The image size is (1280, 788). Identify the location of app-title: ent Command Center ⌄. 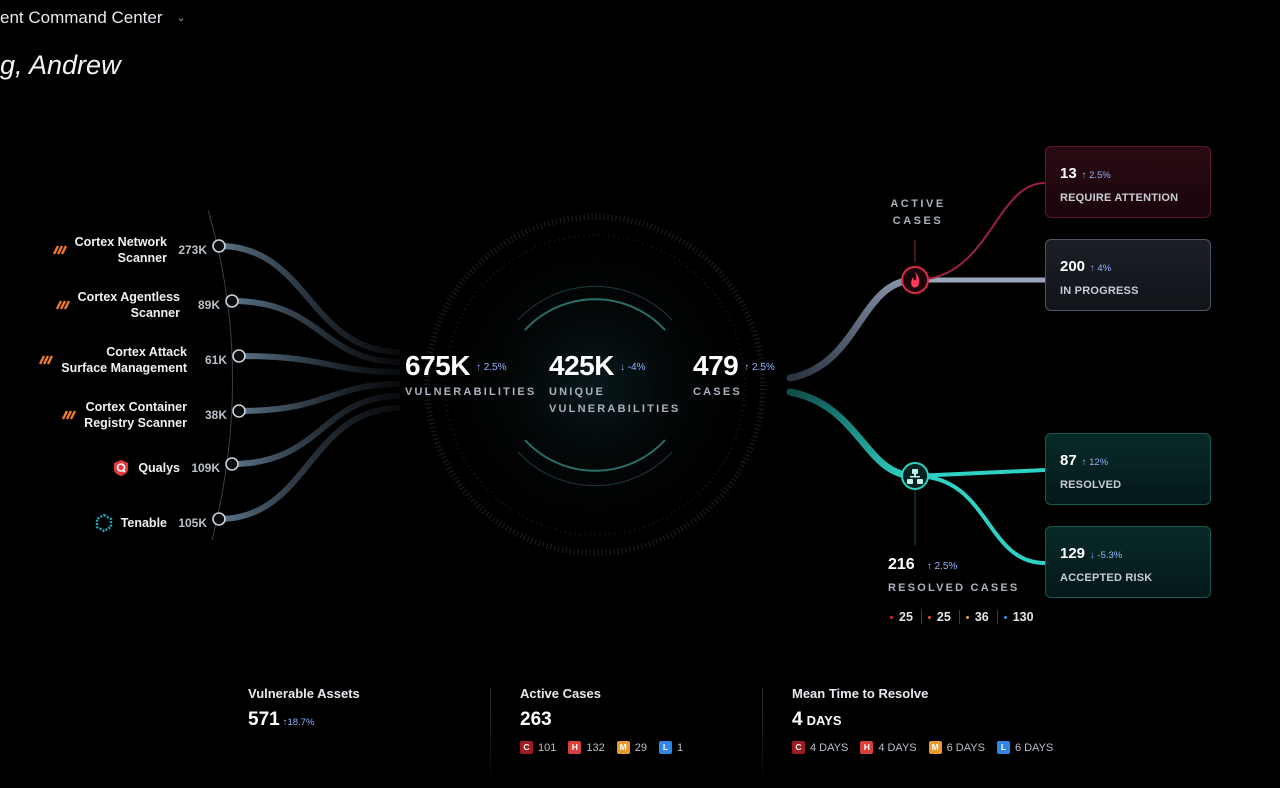
(93, 18).